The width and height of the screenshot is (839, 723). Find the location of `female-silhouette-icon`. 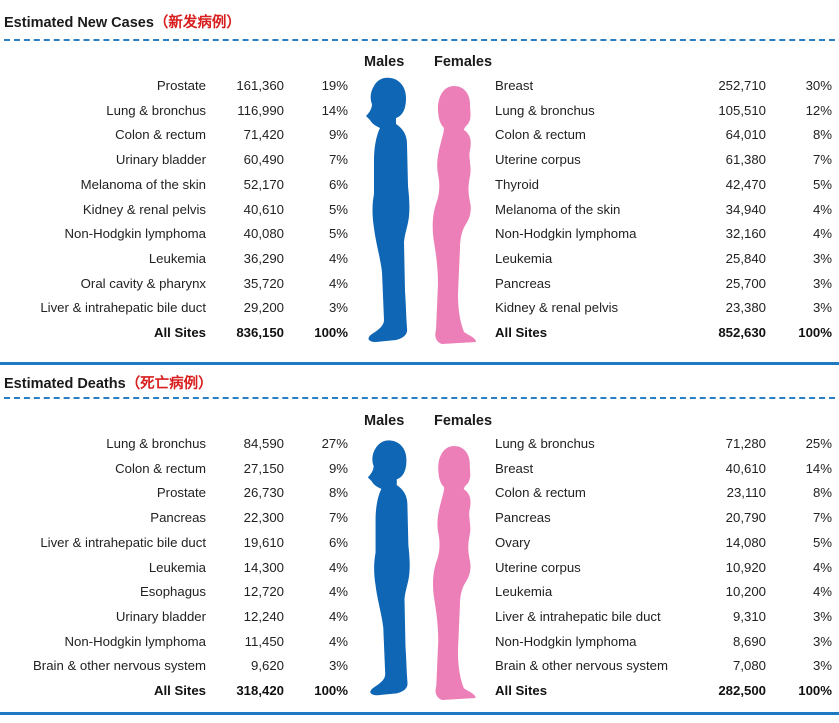

female-silhouette-icon is located at coordinates (454, 573).